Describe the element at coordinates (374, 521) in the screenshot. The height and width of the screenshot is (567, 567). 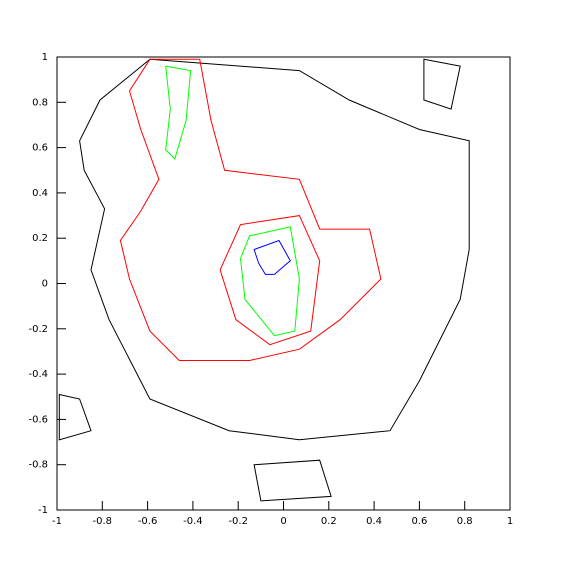
I see `x-tick-label: 0.4` at that location.